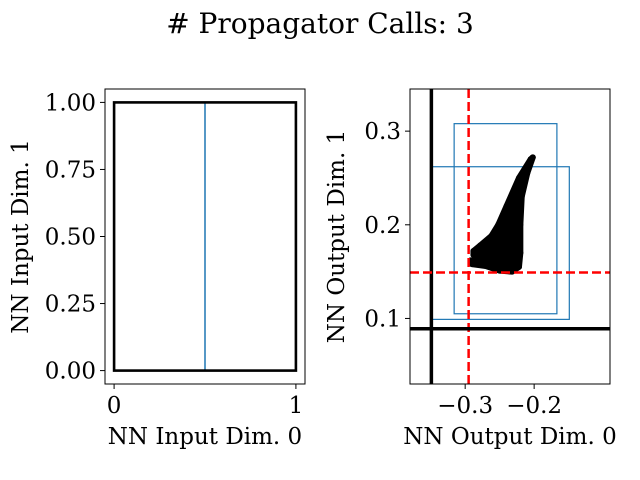  I want to click on y-tick-label: 1.00, so click(70, 103).